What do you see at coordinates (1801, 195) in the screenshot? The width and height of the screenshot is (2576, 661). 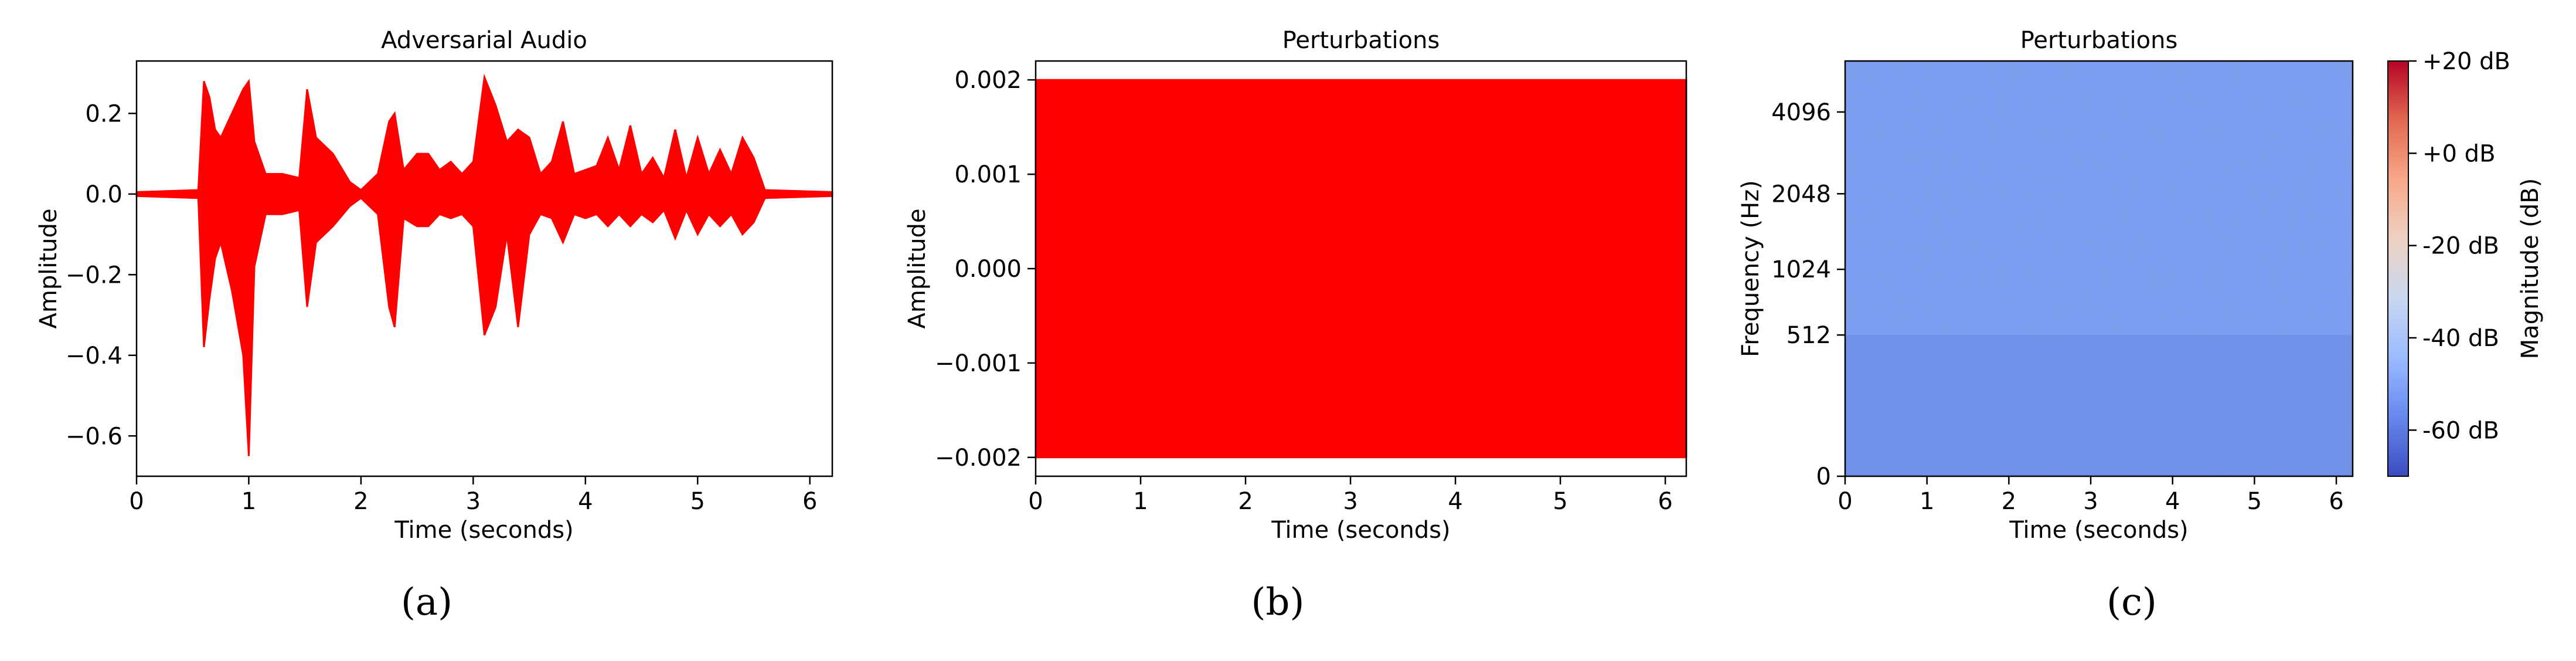 I see `panel-c-y-tick-label: 2048` at bounding box center [1801, 195].